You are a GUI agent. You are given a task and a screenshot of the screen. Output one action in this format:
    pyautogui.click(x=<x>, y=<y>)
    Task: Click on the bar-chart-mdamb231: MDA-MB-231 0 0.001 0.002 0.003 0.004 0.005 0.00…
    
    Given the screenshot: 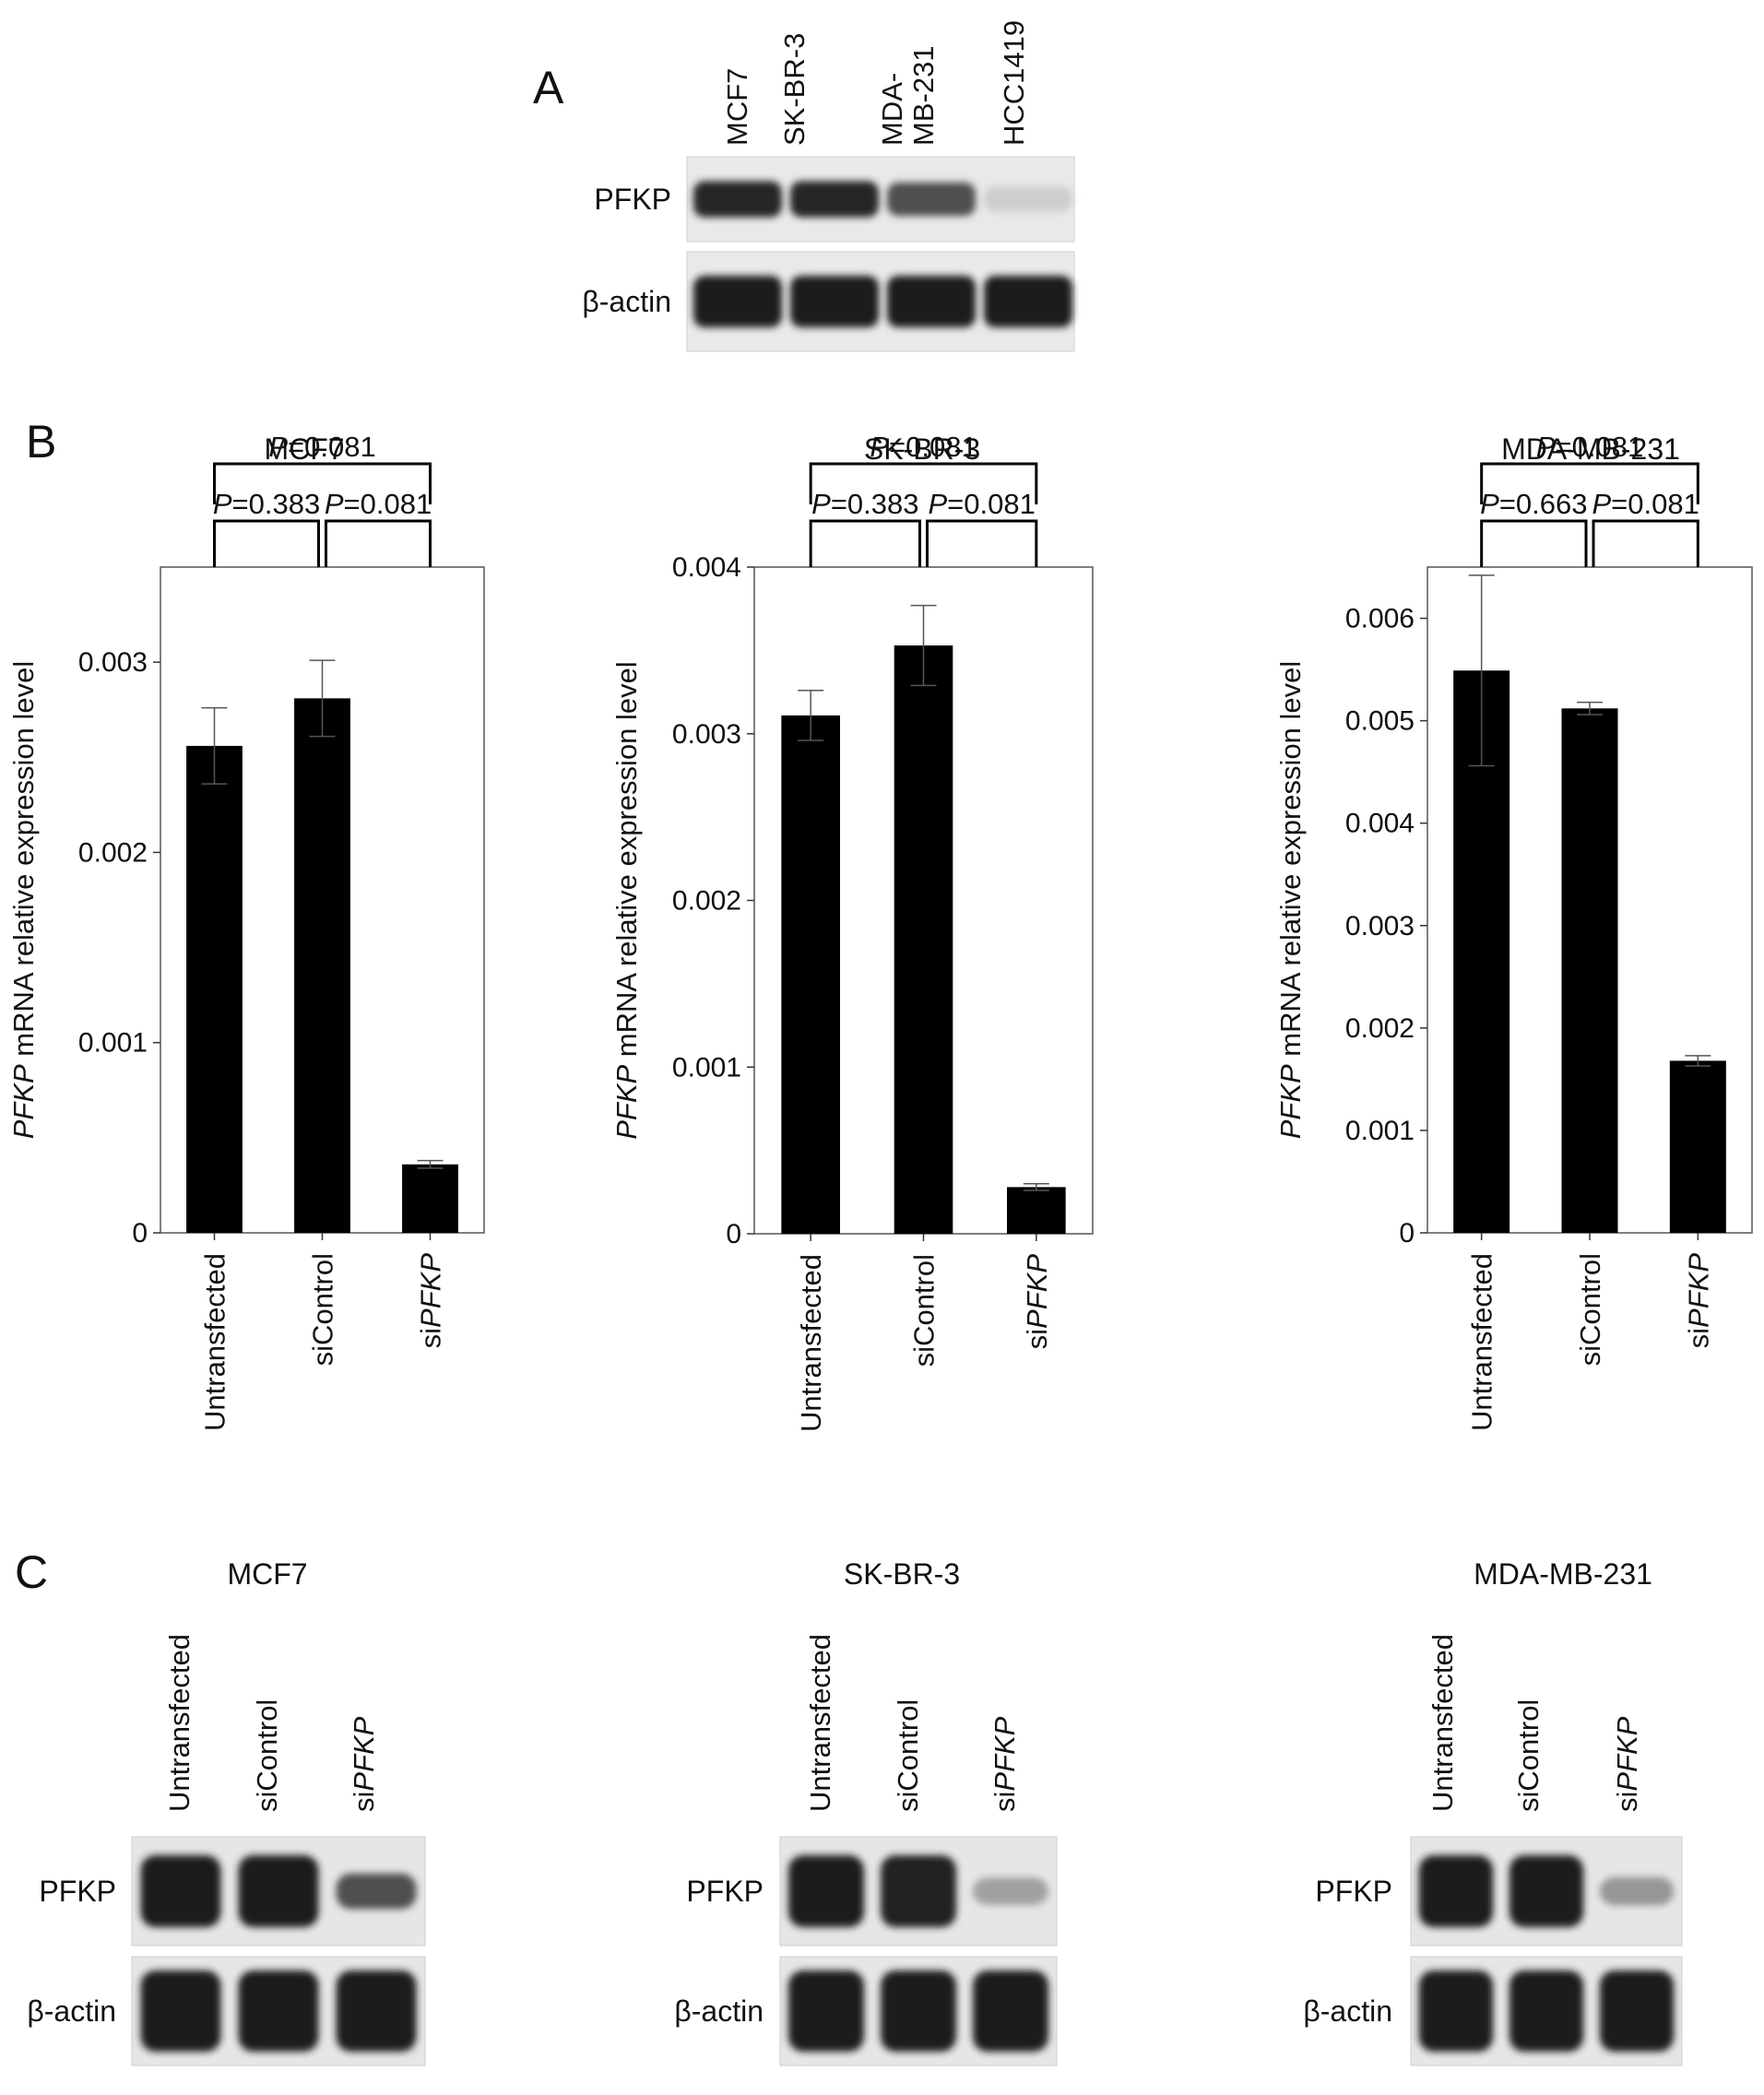 What is the action you would take?
    pyautogui.click(x=1513, y=931)
    